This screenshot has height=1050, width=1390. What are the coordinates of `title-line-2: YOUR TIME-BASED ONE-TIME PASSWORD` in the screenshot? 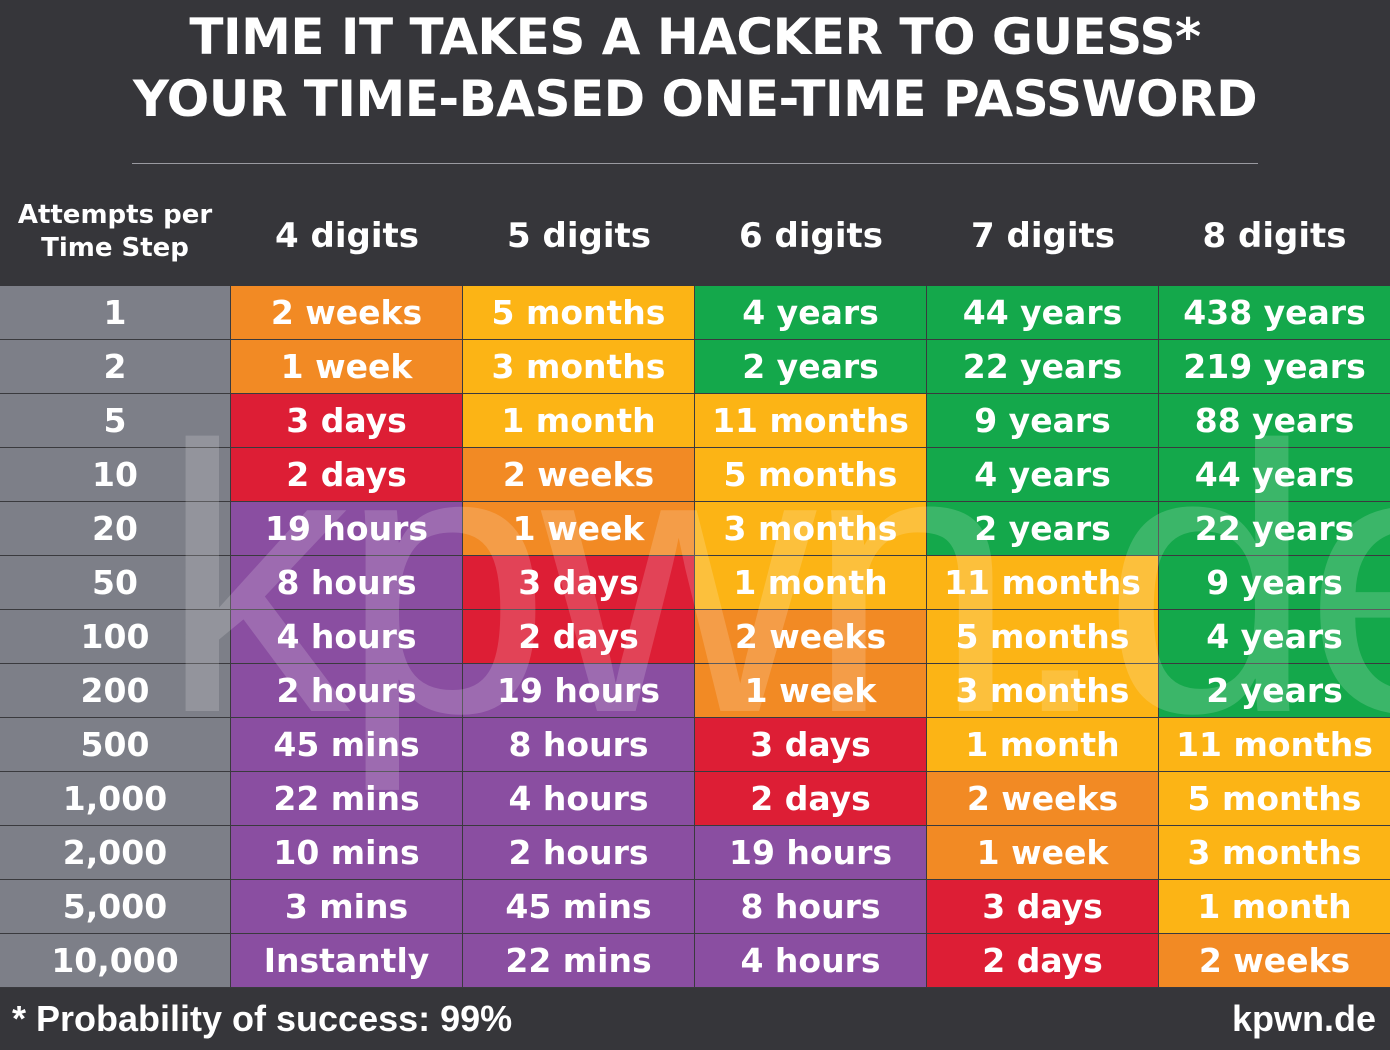 It's located at (695, 99).